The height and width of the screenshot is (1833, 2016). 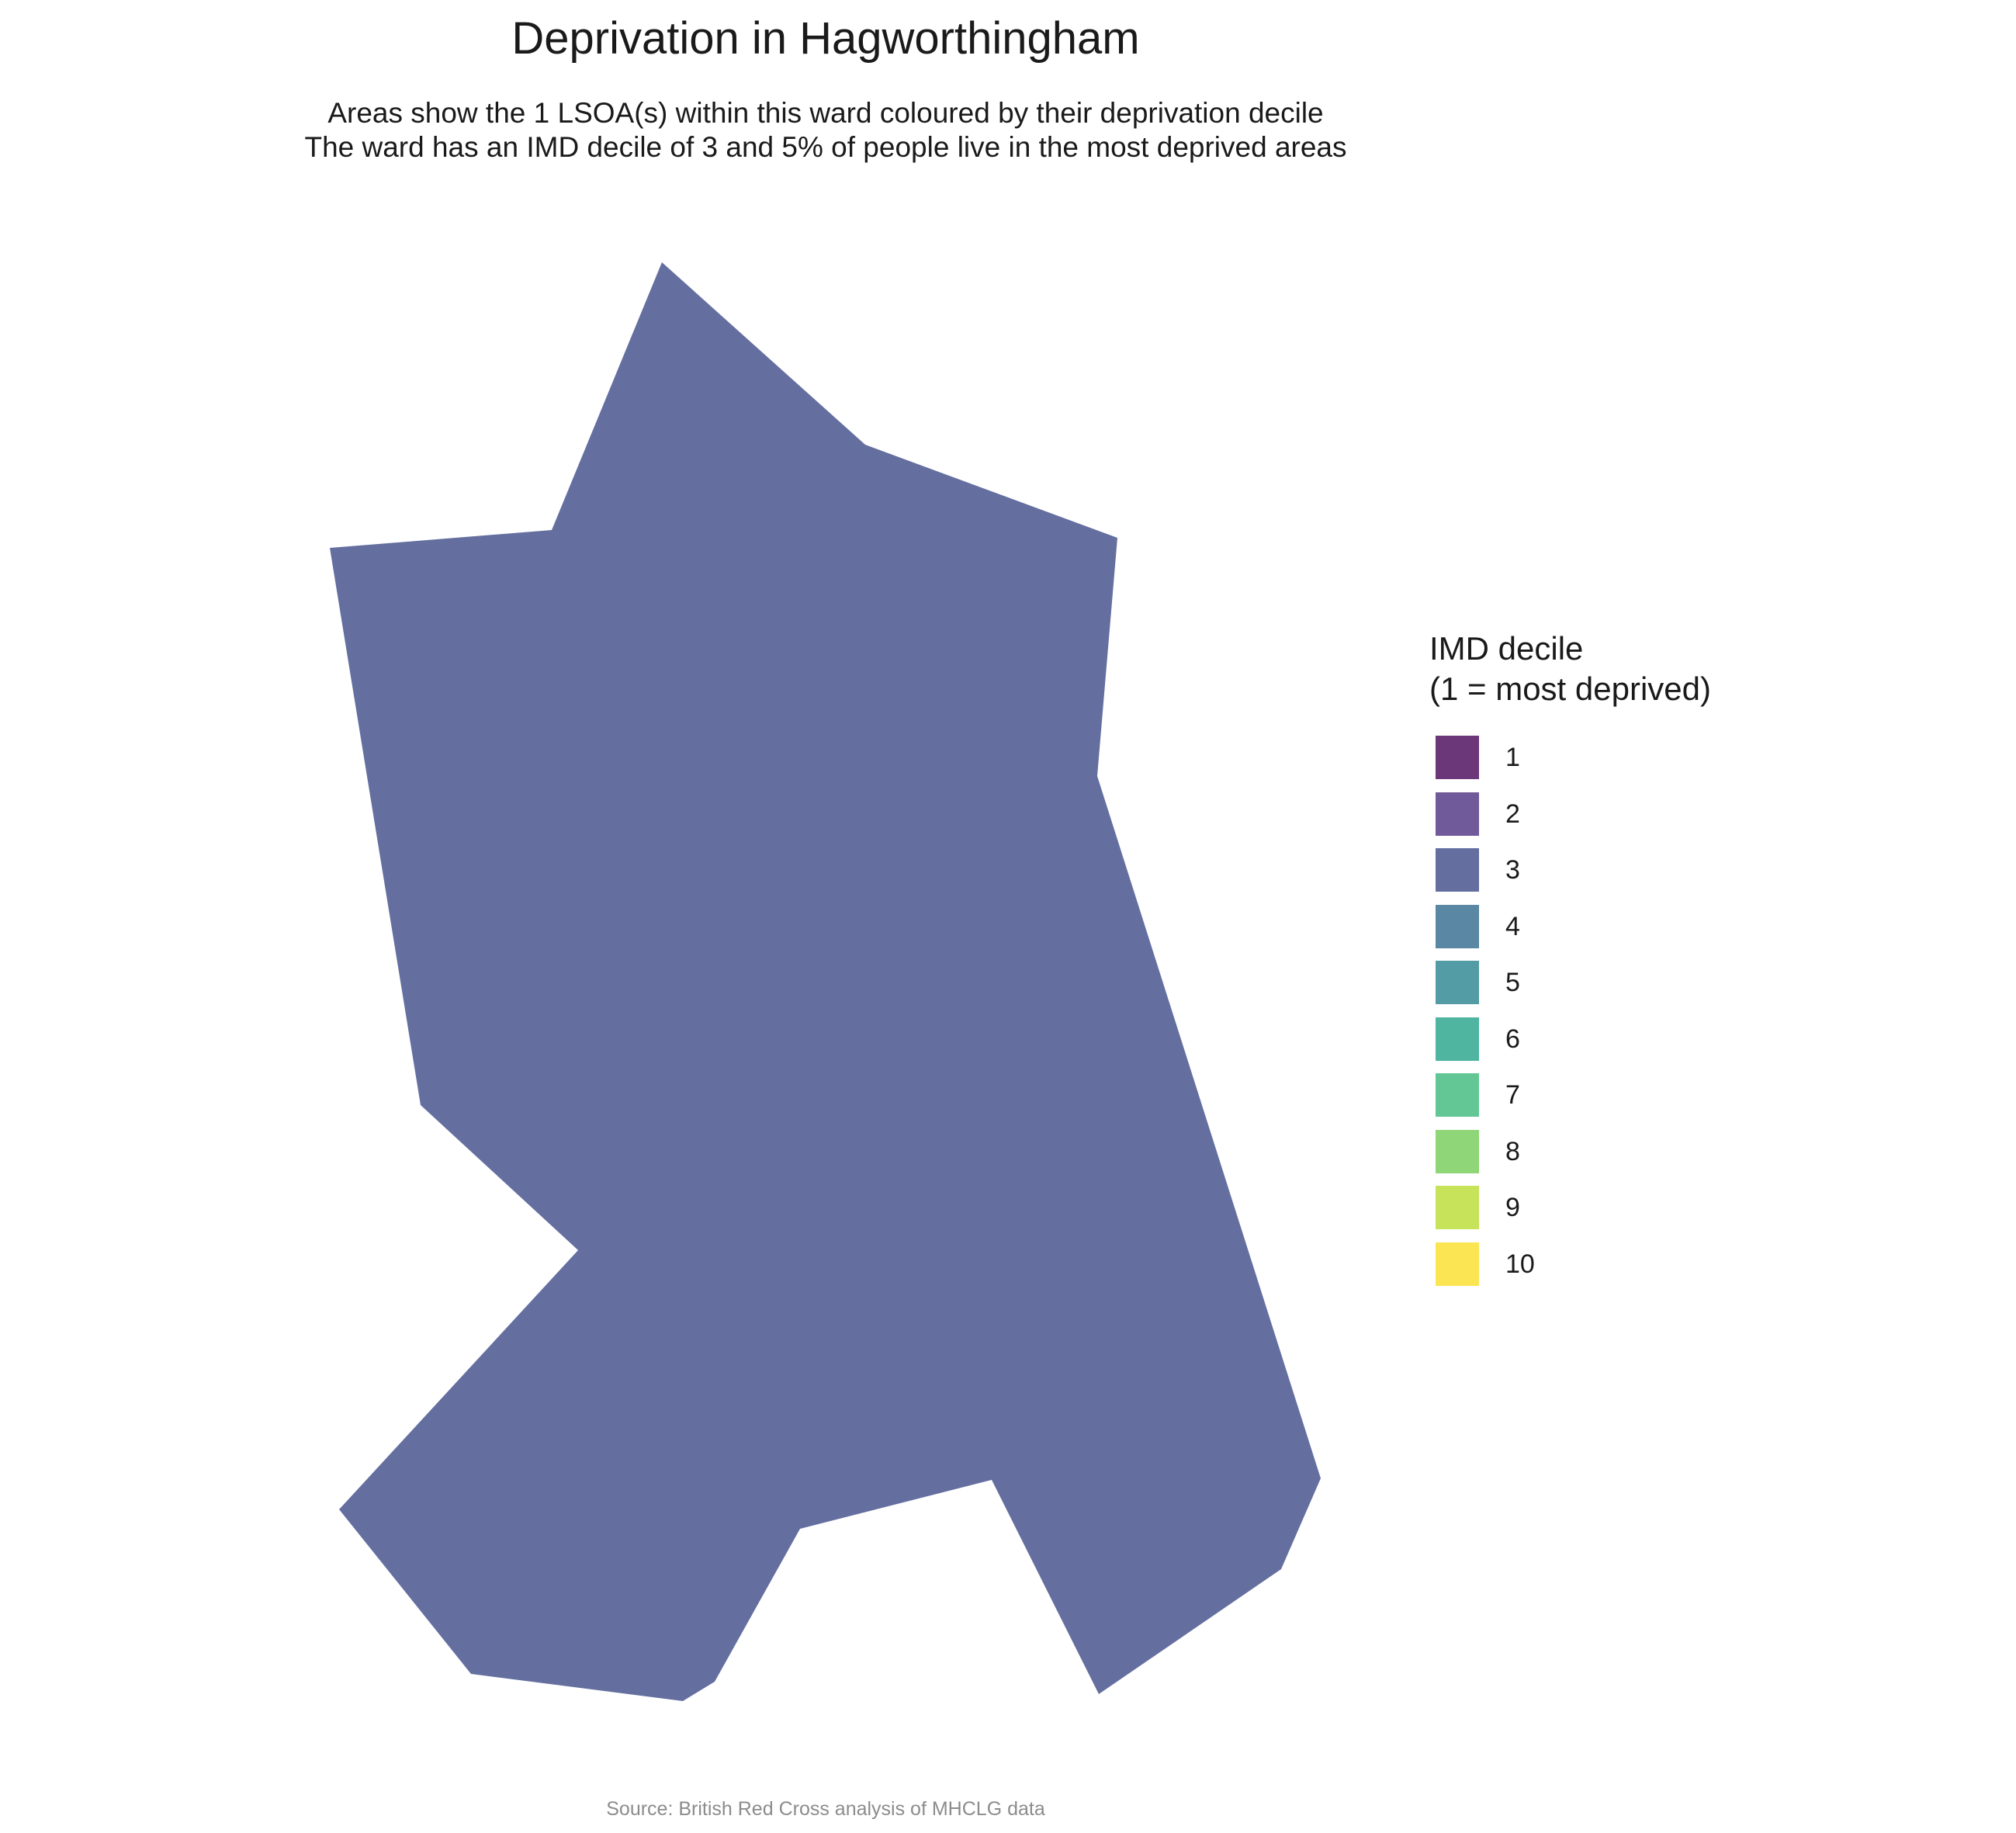 I want to click on legend-item-5: 5, so click(x=1591, y=982).